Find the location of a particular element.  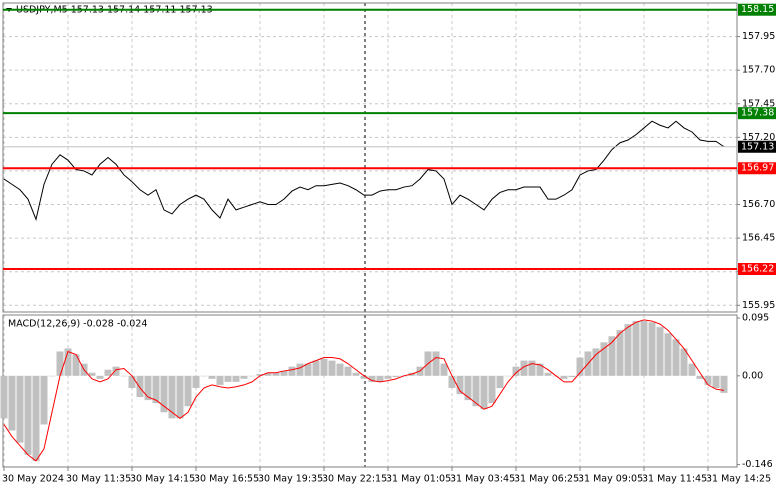

y-tick-label: 0.095 is located at coordinates (755, 318).